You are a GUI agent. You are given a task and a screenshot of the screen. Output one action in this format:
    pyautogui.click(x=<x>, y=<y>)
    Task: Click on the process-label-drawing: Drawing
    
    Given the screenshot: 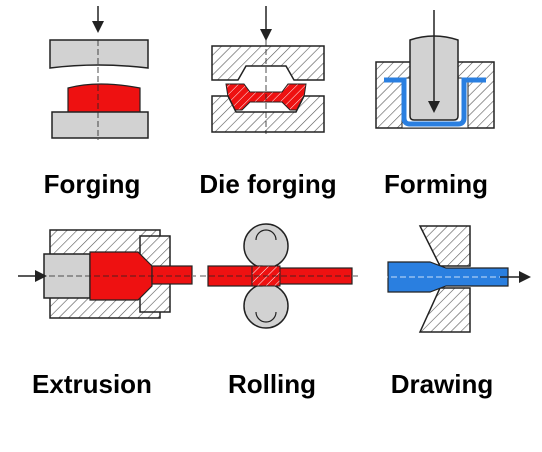 What is the action you would take?
    pyautogui.click(x=442, y=384)
    